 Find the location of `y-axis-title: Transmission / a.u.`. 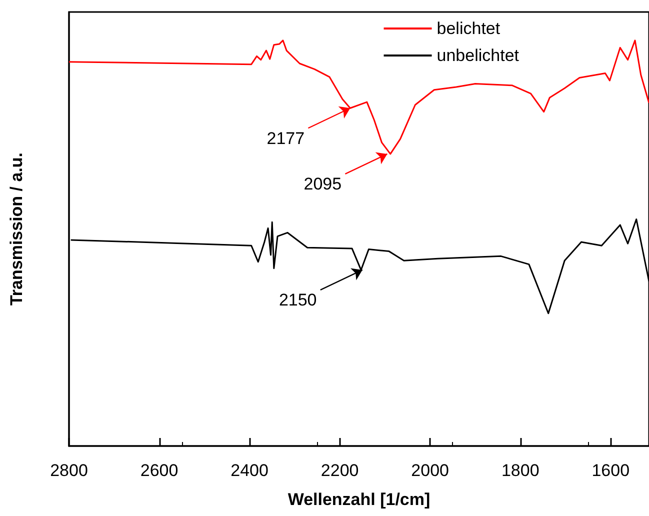

y-axis-title: Transmission / a.u. is located at coordinates (16, 229).